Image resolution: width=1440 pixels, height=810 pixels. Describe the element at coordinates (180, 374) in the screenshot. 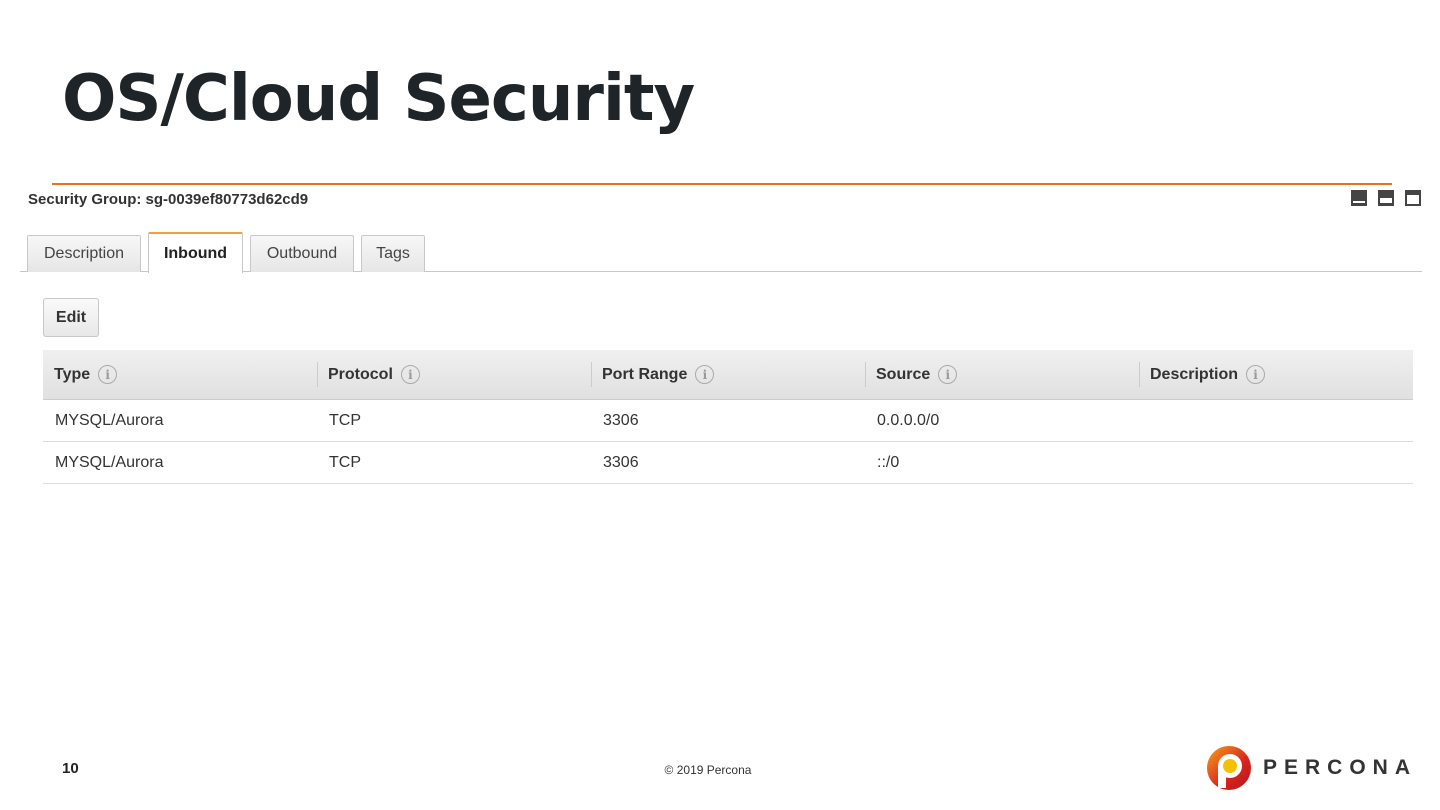

I see `column-header-type: Type i` at that location.